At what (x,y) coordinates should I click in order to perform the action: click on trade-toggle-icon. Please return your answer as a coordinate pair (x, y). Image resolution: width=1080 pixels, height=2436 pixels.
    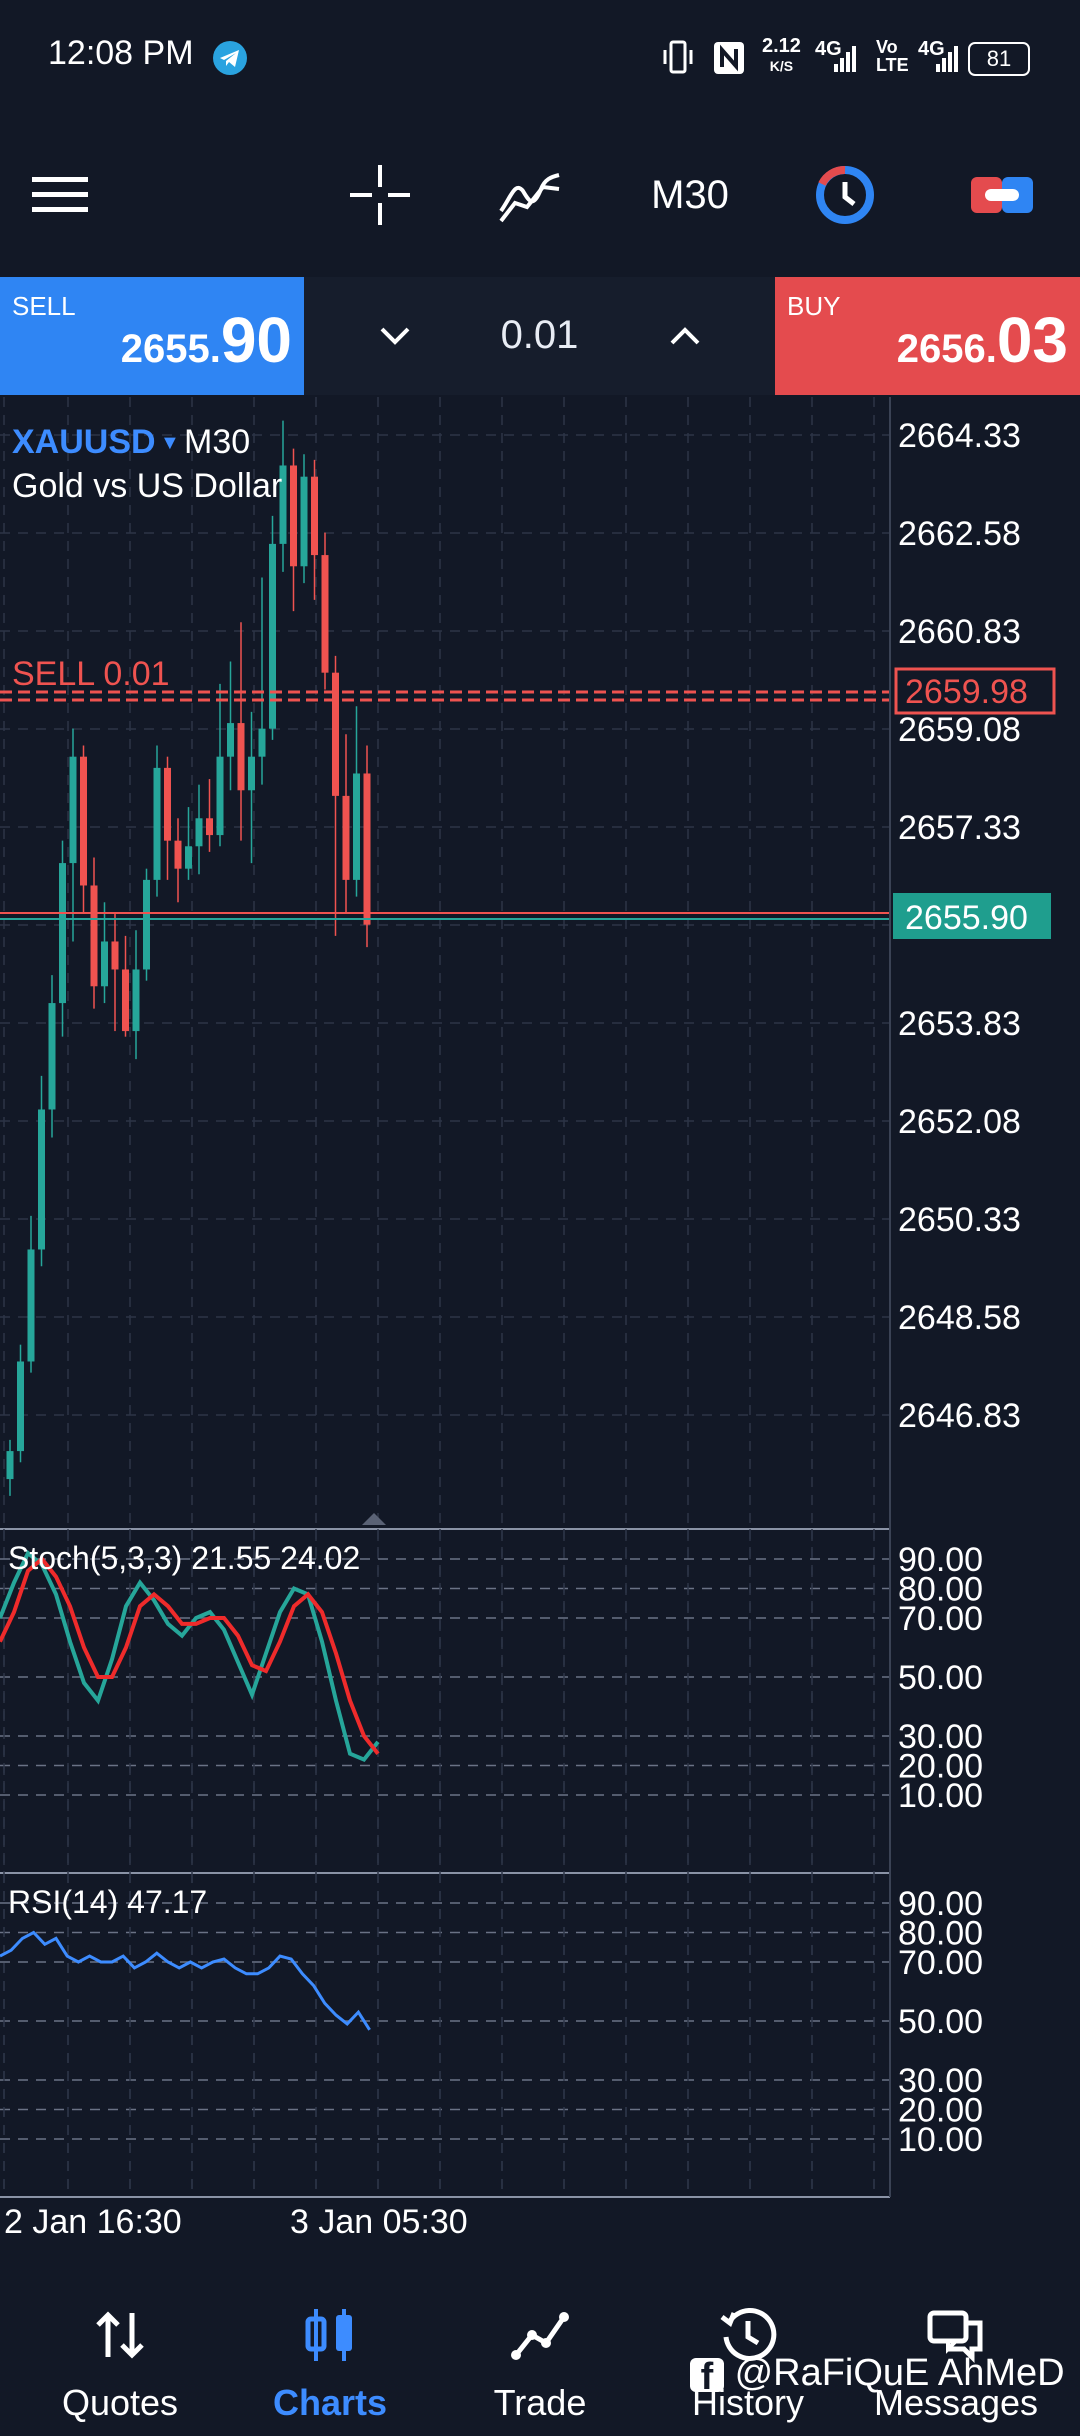
    Looking at the image, I should click on (1002, 195).